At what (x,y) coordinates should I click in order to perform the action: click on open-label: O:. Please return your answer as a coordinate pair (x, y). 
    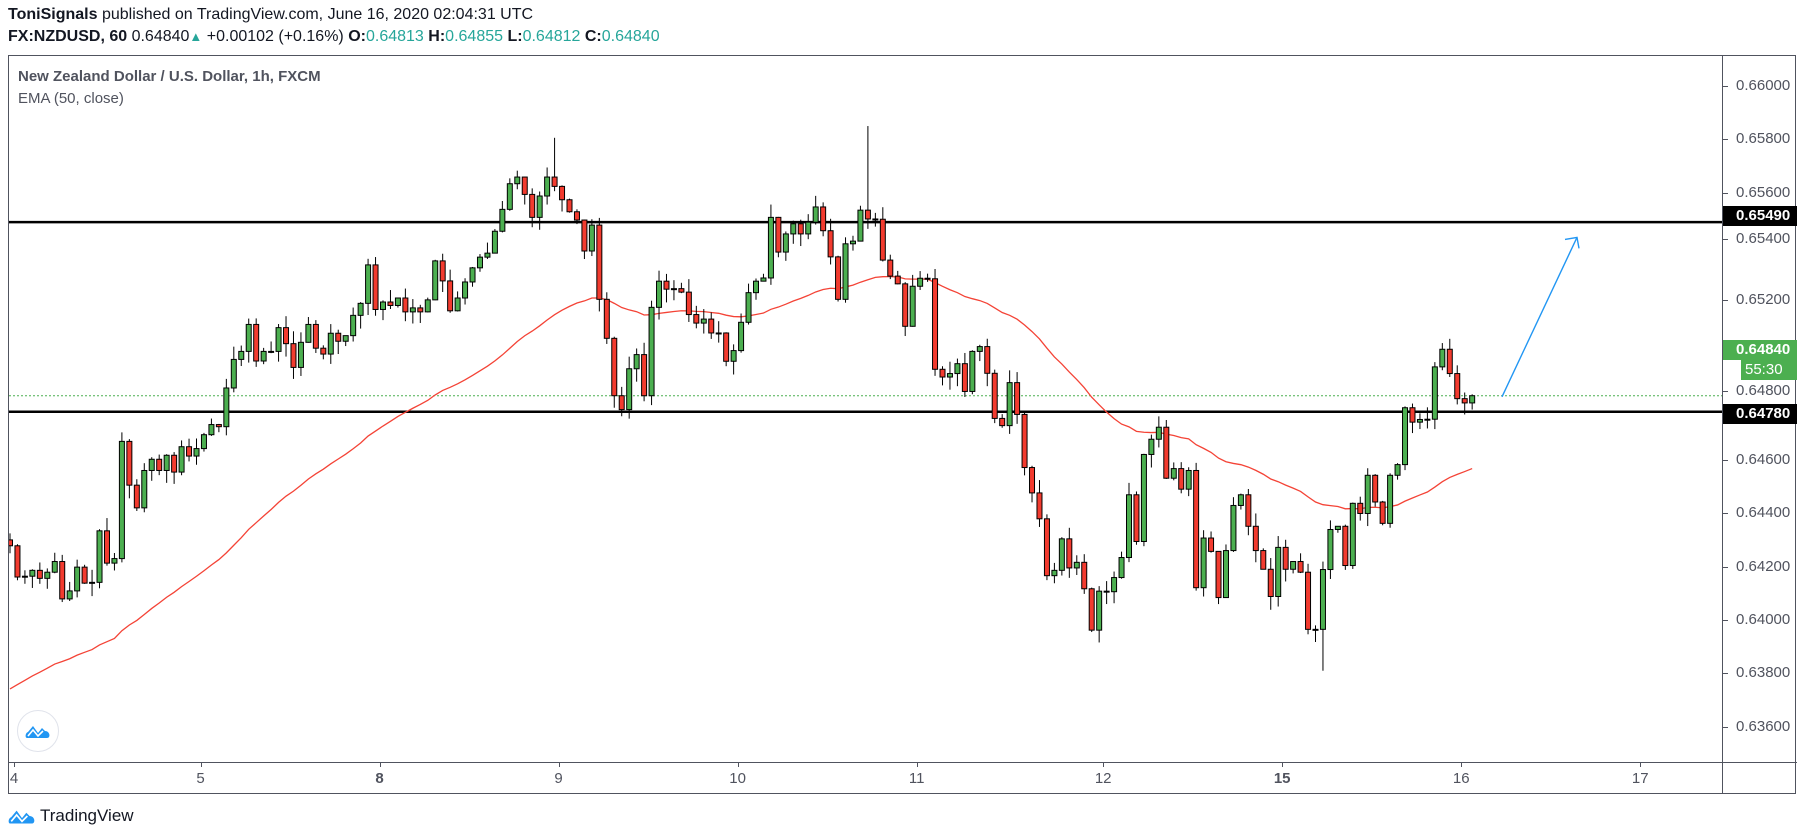
    Looking at the image, I should click on (357, 36).